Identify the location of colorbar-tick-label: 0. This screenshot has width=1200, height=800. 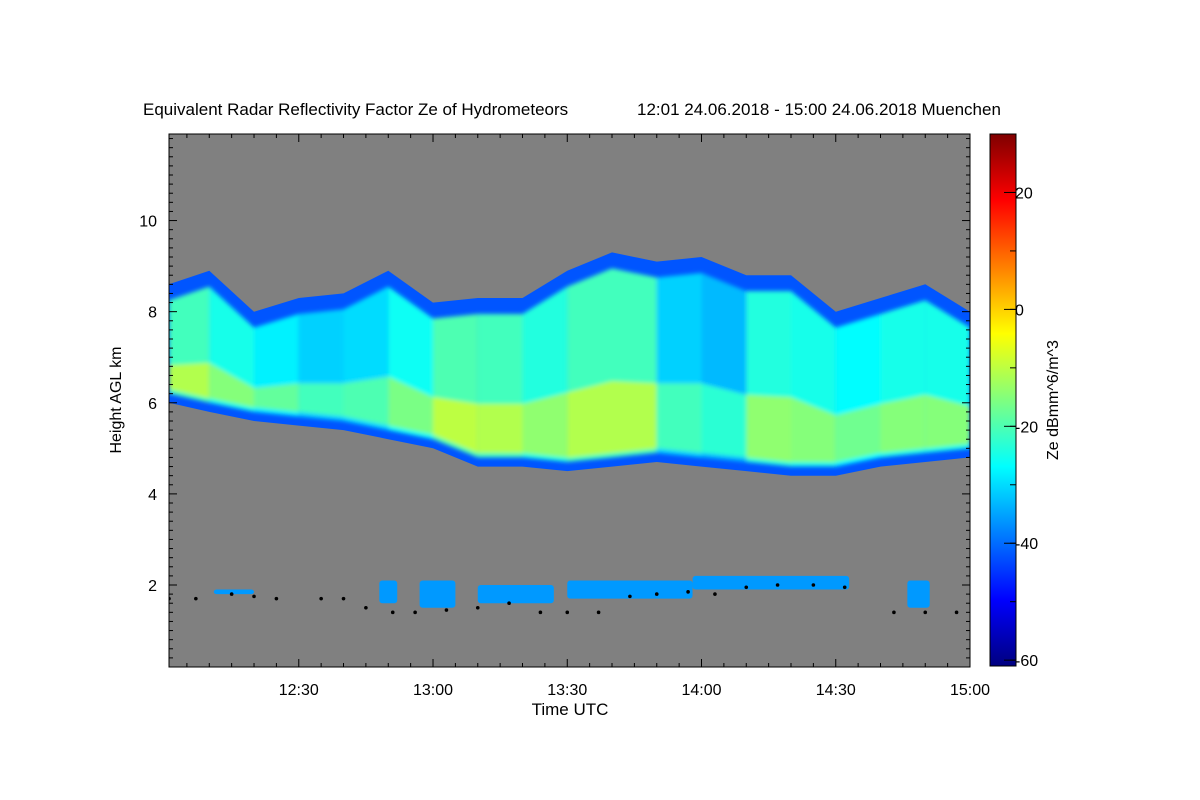
(1019, 310).